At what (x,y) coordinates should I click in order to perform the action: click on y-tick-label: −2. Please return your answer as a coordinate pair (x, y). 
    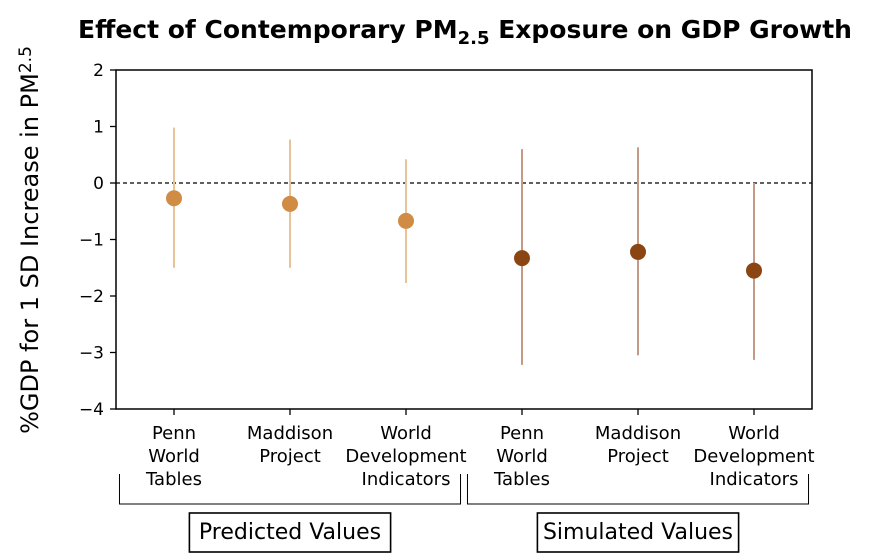
    Looking at the image, I should click on (91, 297).